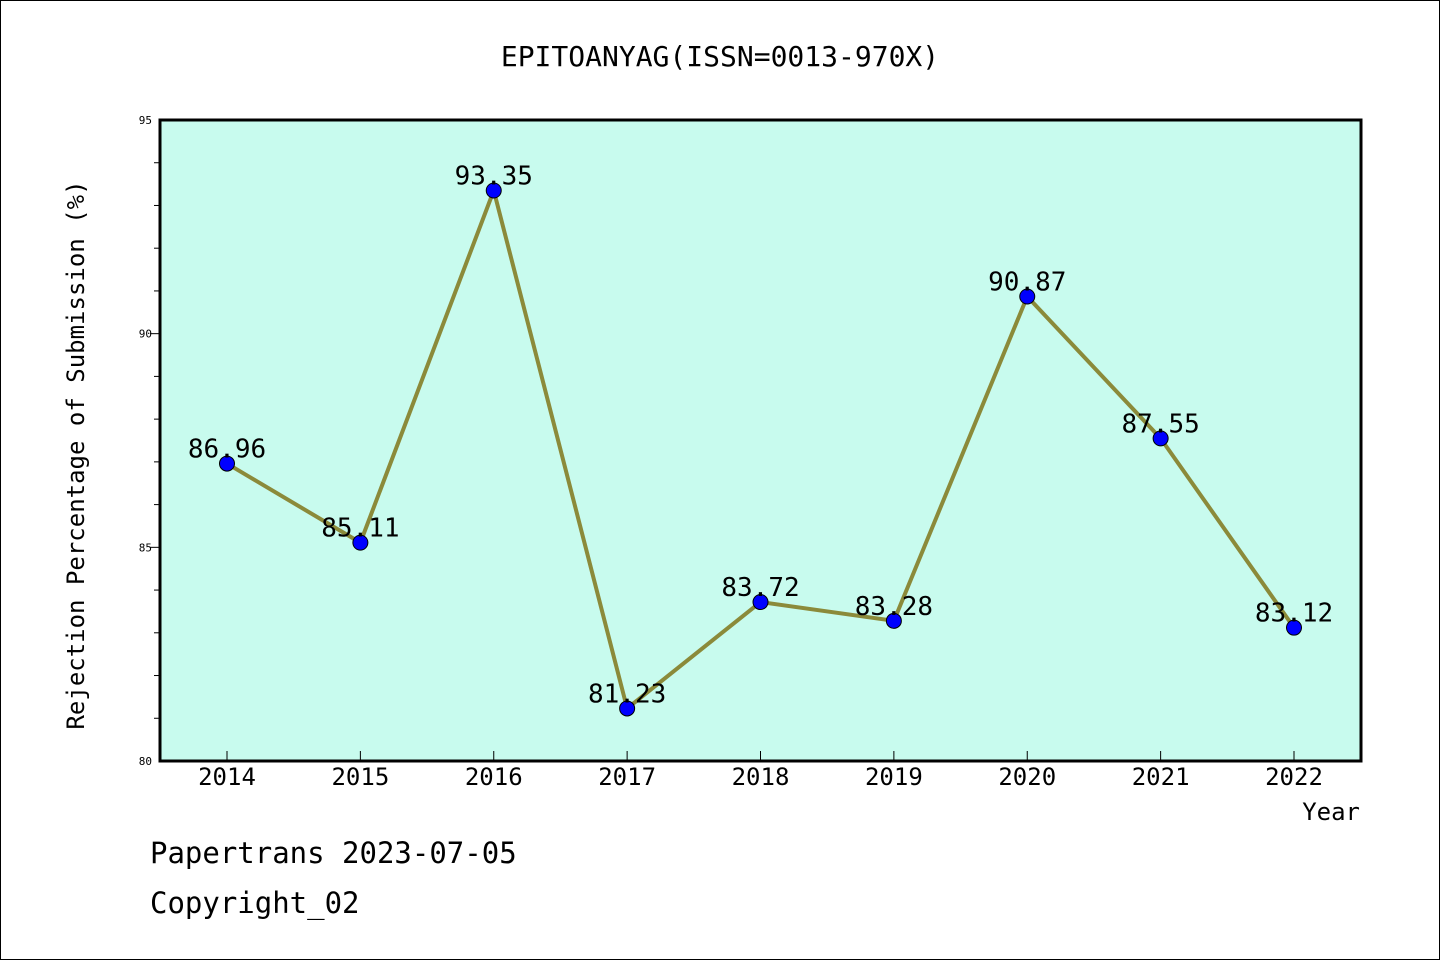  I want to click on y-axis-label: Rejection Percentage of Submission (%), so click(76, 454).